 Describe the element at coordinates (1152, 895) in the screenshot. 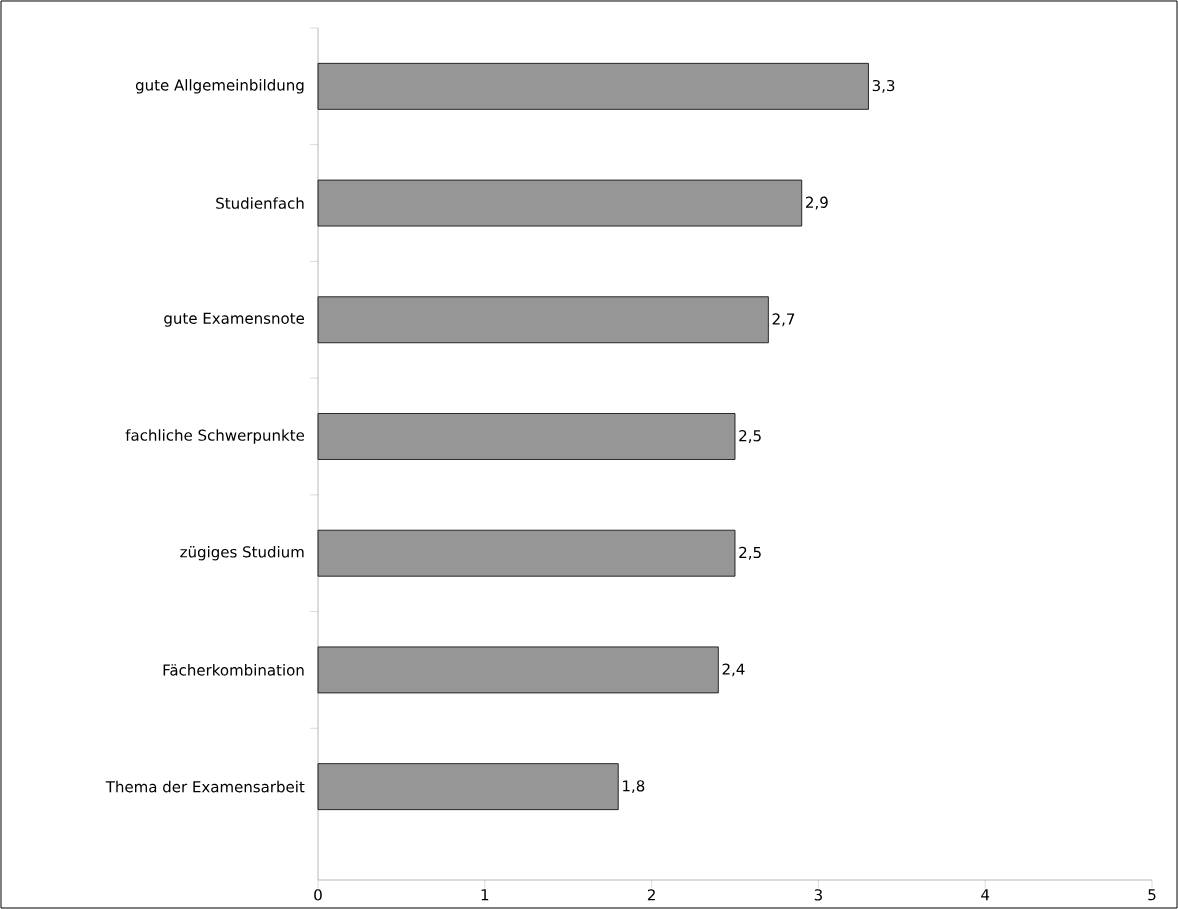

I see `x-tick-label: 5` at that location.